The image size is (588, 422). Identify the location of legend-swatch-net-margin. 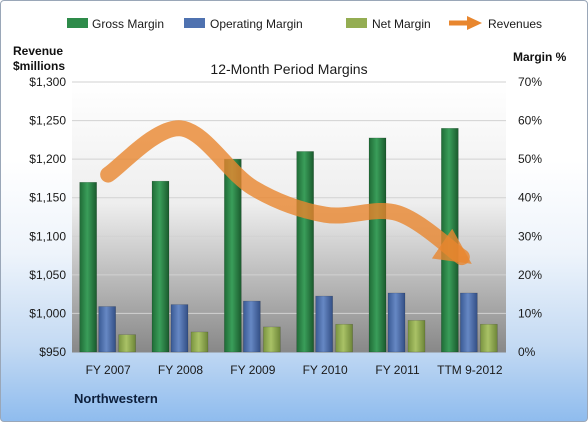
(356, 23).